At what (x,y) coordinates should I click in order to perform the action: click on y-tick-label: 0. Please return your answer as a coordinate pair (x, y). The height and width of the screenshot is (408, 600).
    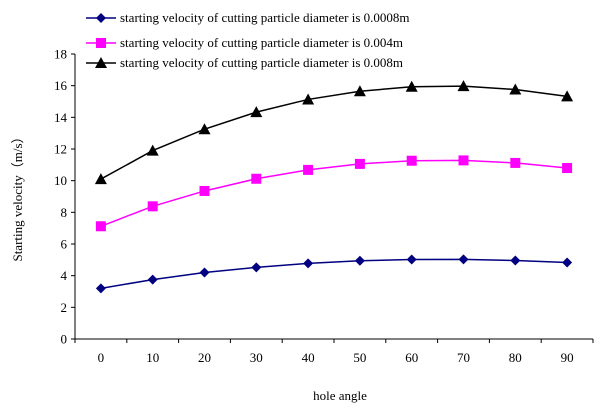
    Looking at the image, I should click on (64, 339).